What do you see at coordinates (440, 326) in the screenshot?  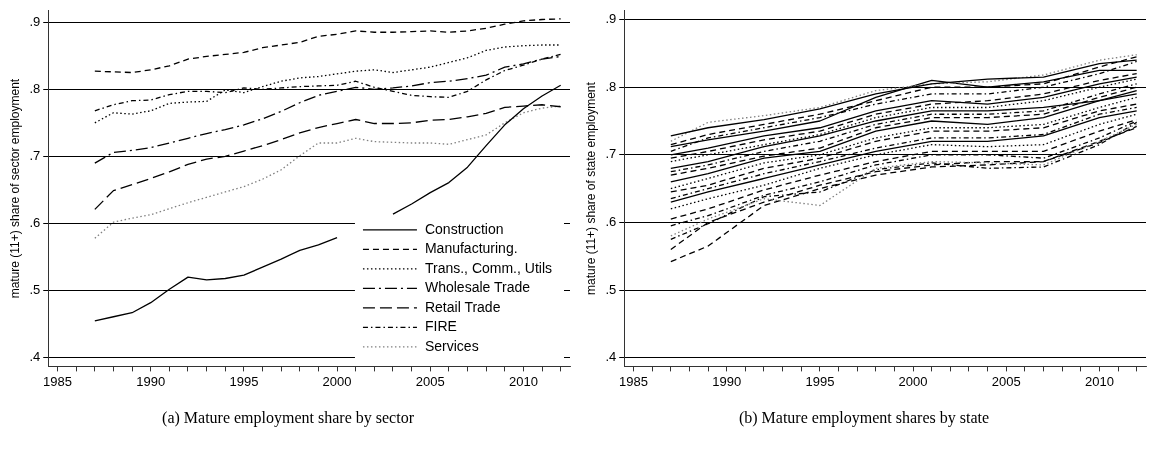 I see `legend-label: FIRE` at bounding box center [440, 326].